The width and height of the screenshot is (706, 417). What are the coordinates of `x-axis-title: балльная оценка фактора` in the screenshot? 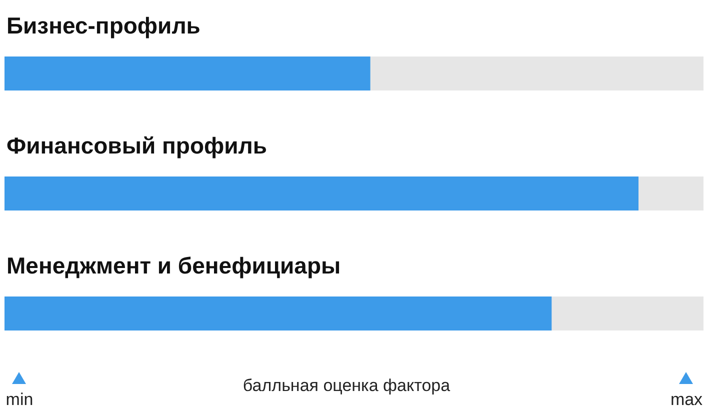 It's located at (346, 385).